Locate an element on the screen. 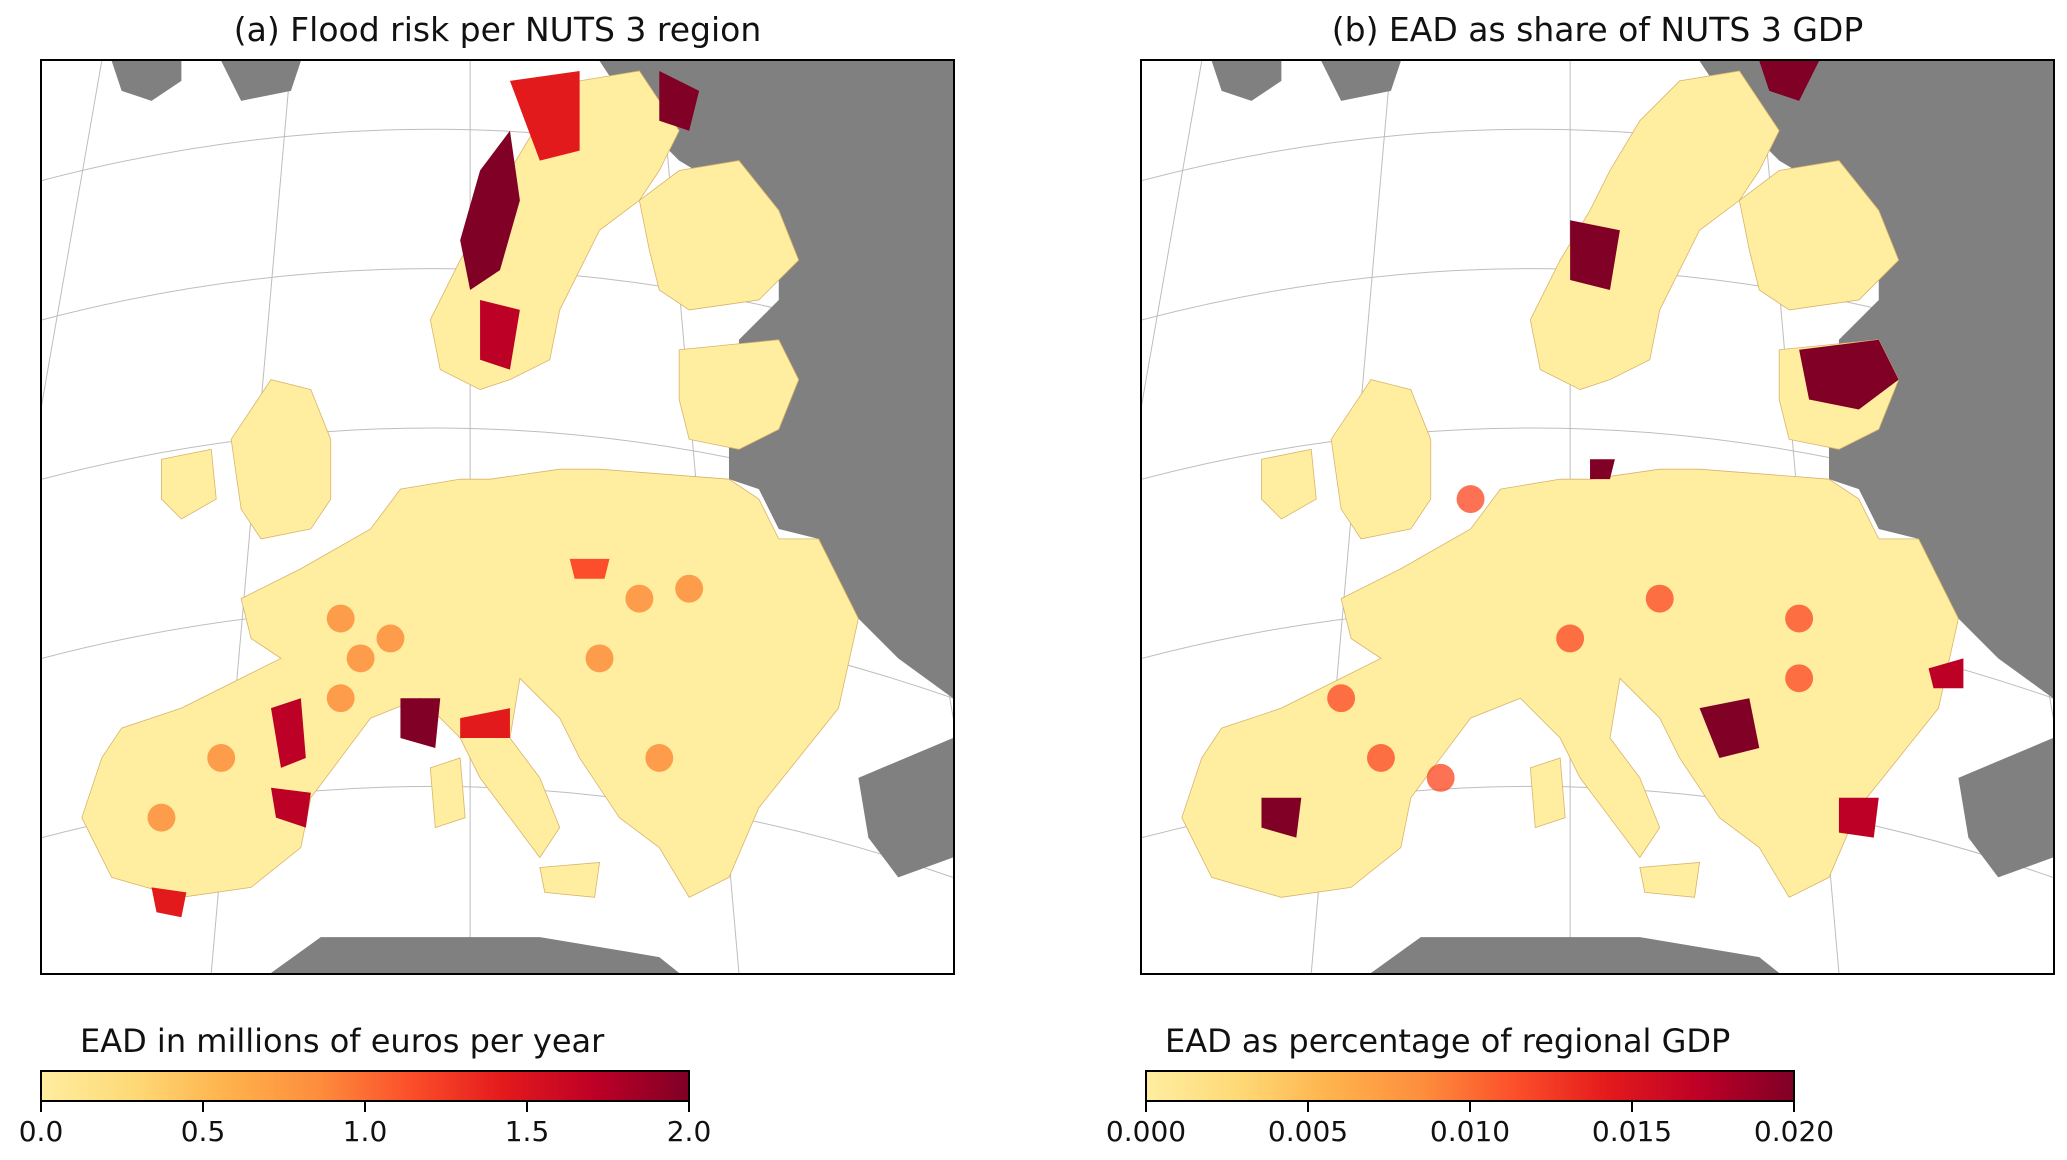  colorbar-a-tick-label: 1.0 is located at coordinates (365, 1131).